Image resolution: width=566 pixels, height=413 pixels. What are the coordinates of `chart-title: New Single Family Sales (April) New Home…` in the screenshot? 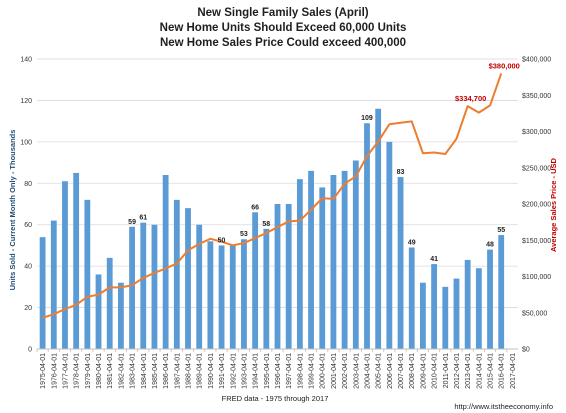 It's located at (283, 28).